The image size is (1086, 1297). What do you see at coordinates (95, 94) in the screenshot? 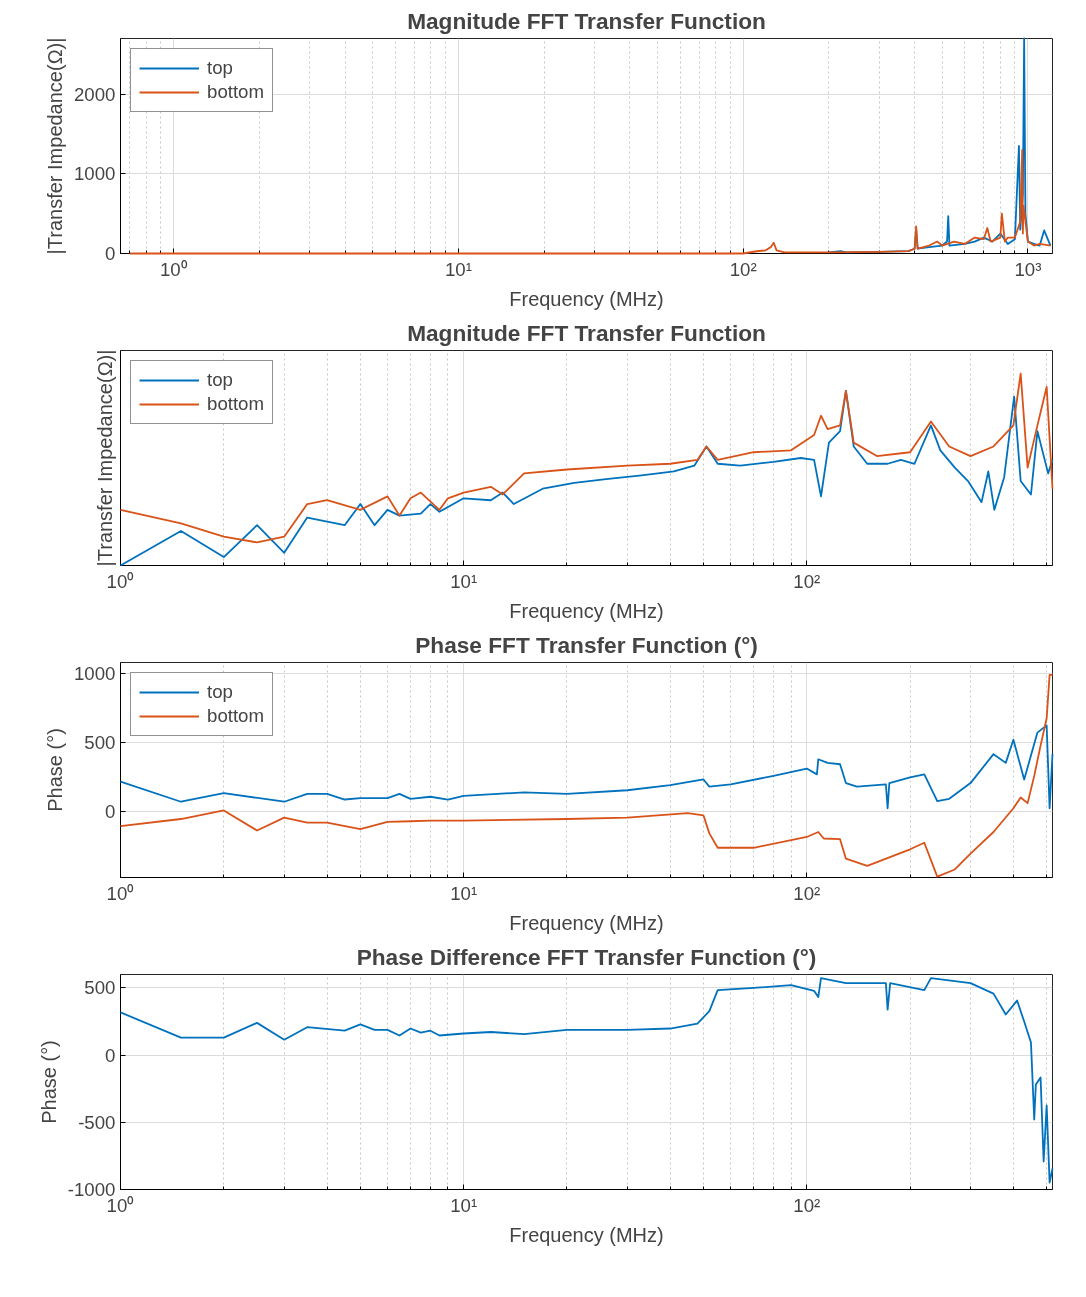
I see `y-tick-label: 2000` at bounding box center [95, 94].